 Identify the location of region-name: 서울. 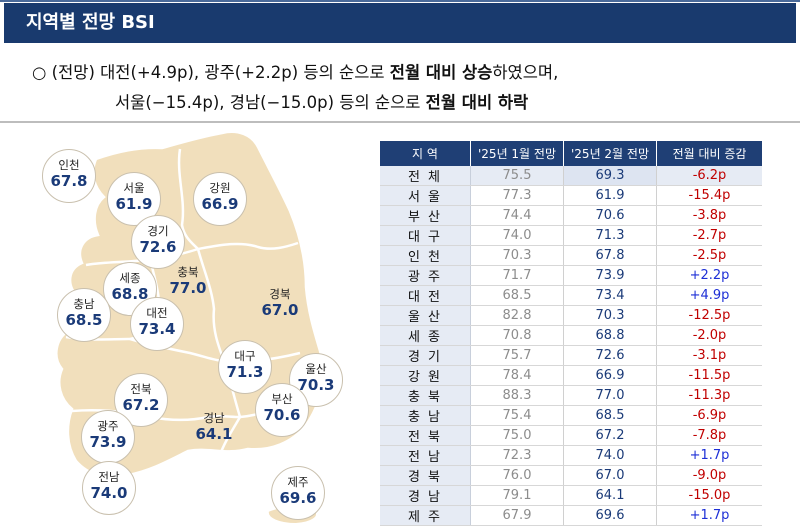
(134, 188).